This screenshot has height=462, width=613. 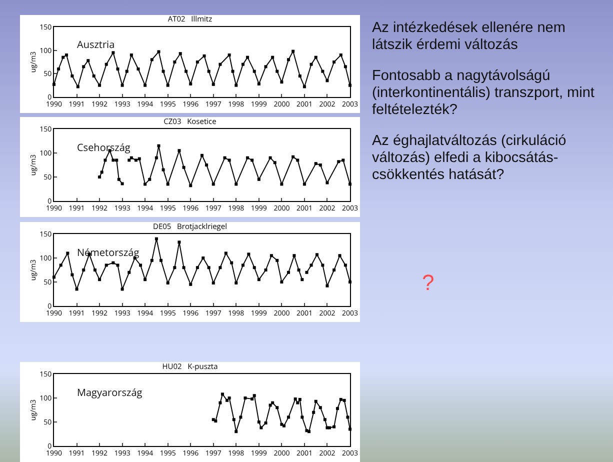 What do you see at coordinates (96, 44) in the screenshot?
I see `annotation: Ausztria` at bounding box center [96, 44].